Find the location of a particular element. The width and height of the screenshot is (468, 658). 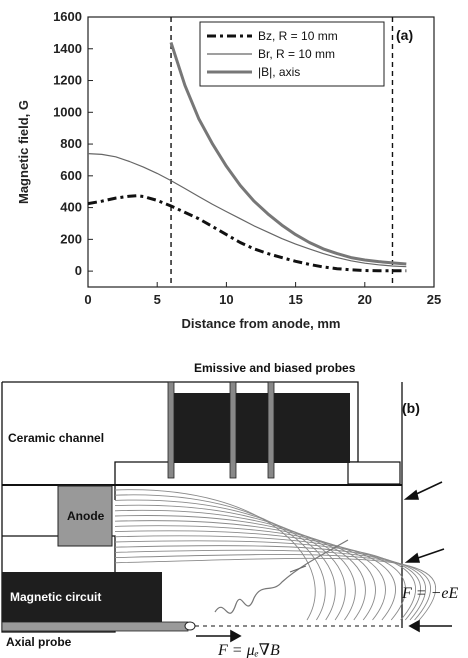

y-tick-label: 1200 is located at coordinates (67, 80).